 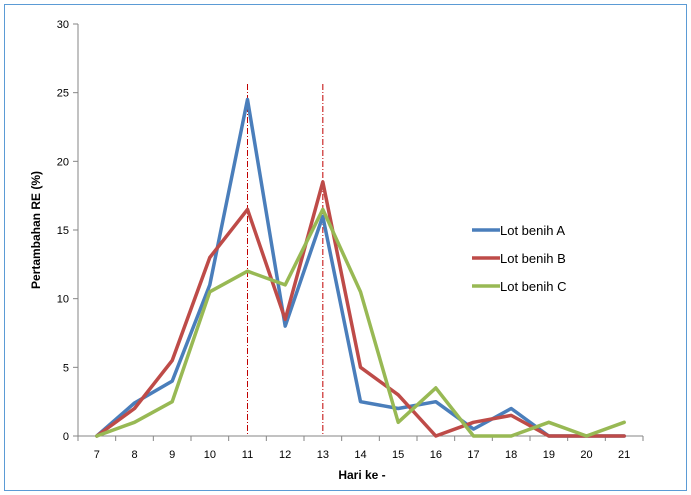 What do you see at coordinates (473, 455) in the screenshot?
I see `x-tick-label: 17` at bounding box center [473, 455].